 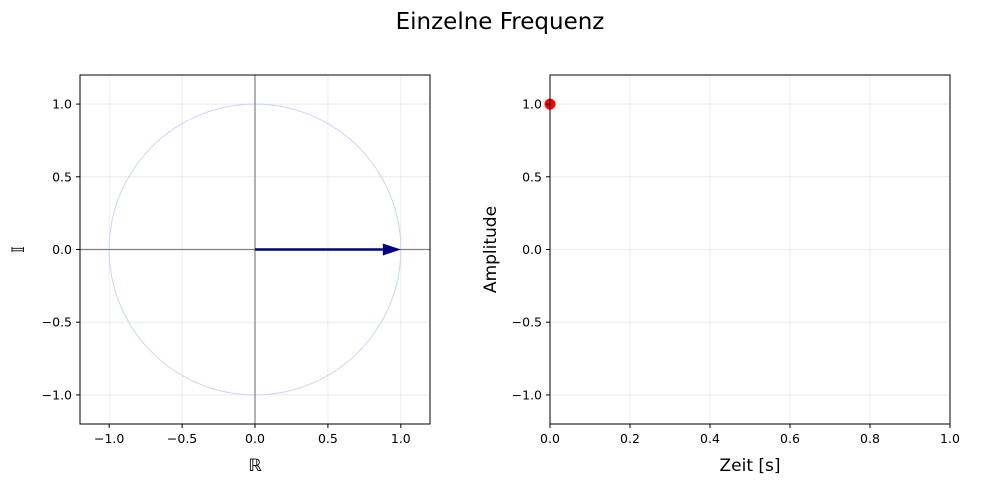 I want to click on x-tick-label: −1.0, so click(x=109, y=438).